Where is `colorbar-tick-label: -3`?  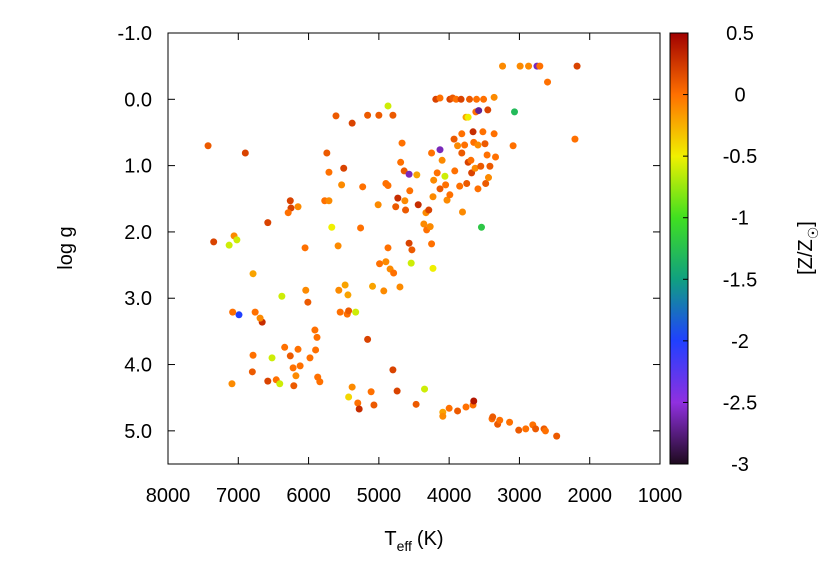
colorbar-tick-label: -3 is located at coordinates (740, 465).